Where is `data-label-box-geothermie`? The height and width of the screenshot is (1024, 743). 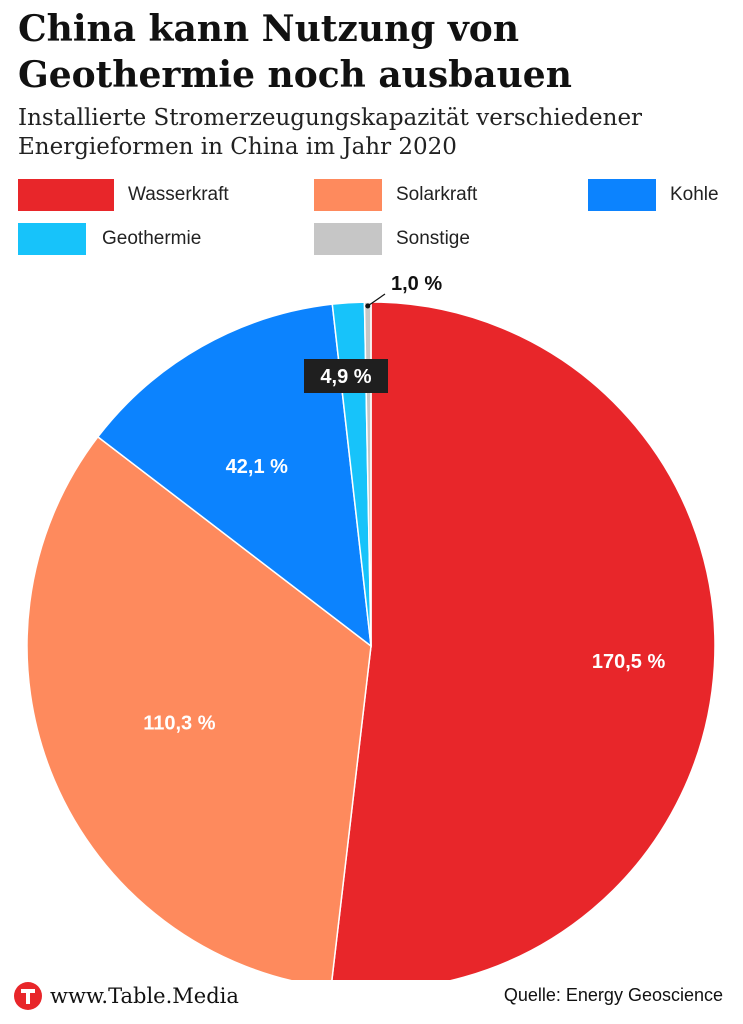
data-label-box-geothermie is located at coordinates (346, 376).